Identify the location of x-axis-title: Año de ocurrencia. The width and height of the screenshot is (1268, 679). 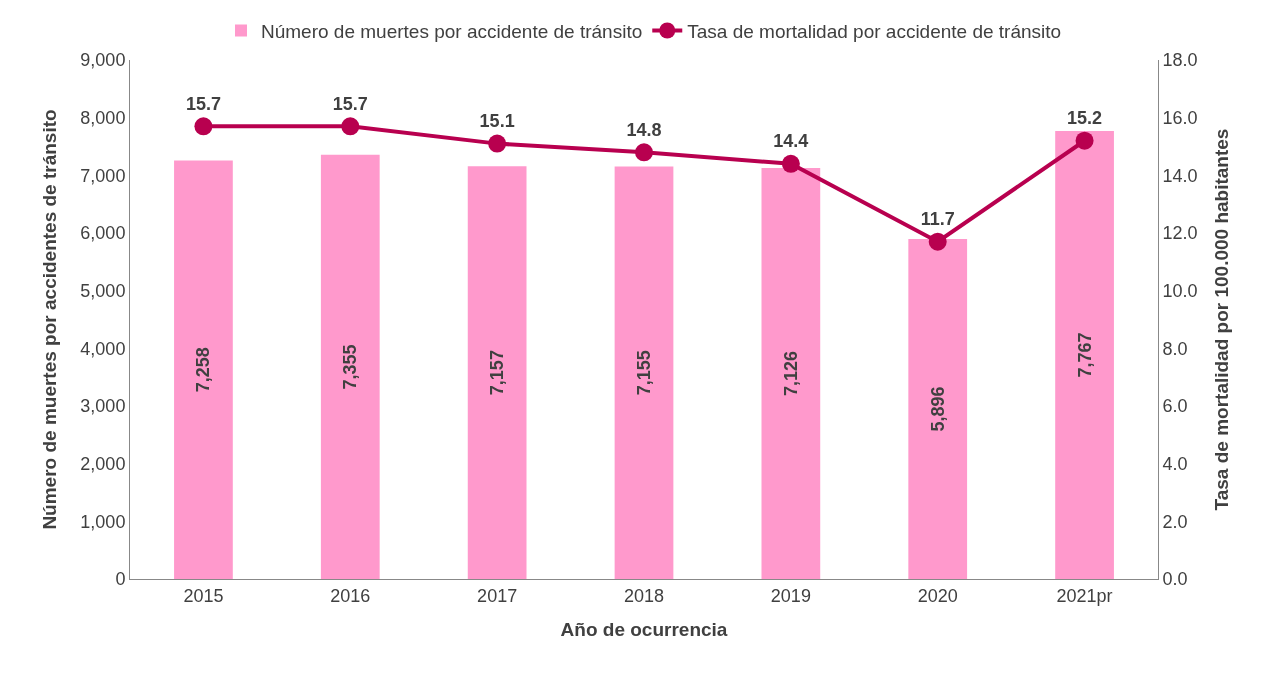
(644, 630).